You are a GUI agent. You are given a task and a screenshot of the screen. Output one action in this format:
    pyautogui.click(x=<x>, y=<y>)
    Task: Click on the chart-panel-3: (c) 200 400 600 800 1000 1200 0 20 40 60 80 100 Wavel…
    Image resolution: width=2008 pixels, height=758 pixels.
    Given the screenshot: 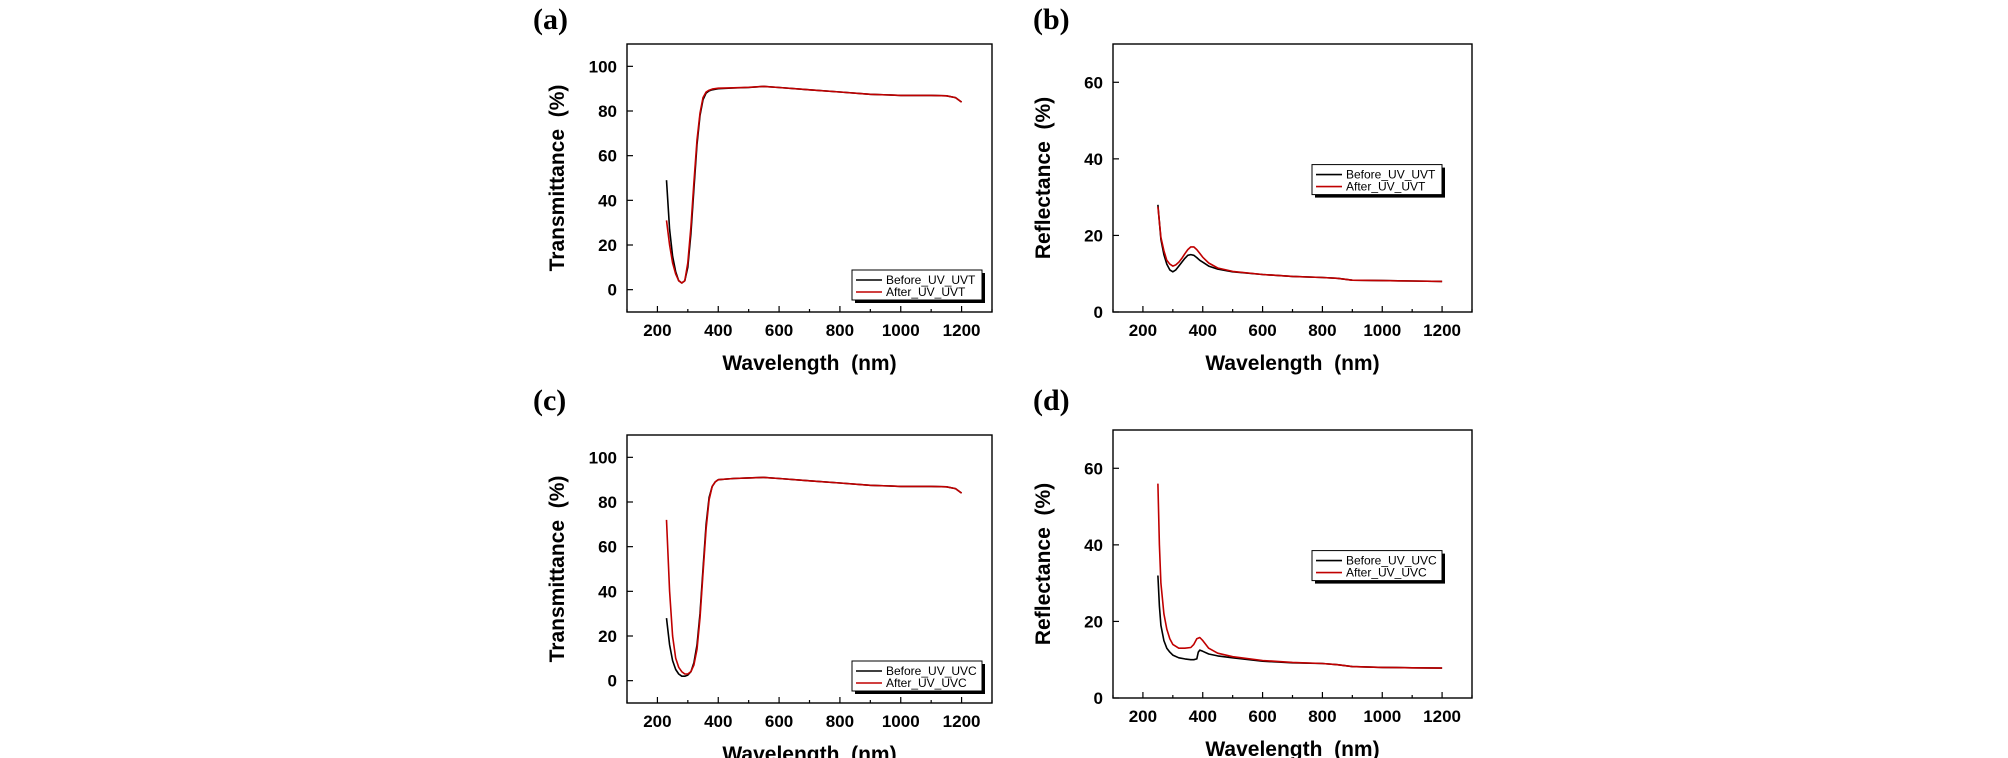 What is the action you would take?
    pyautogui.click(x=763, y=571)
    